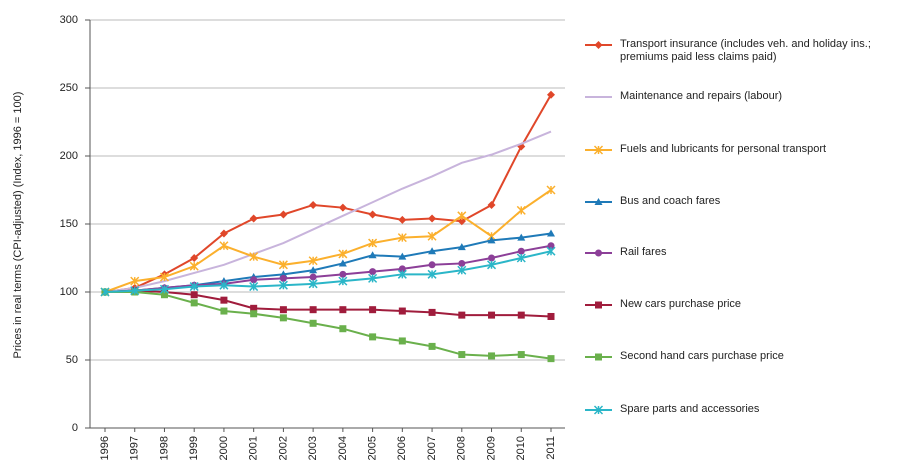 This screenshot has height=466, width=901. Describe the element at coordinates (701, 96) in the screenshot. I see `legend-label: Maintenance and repairs (labour)` at that location.